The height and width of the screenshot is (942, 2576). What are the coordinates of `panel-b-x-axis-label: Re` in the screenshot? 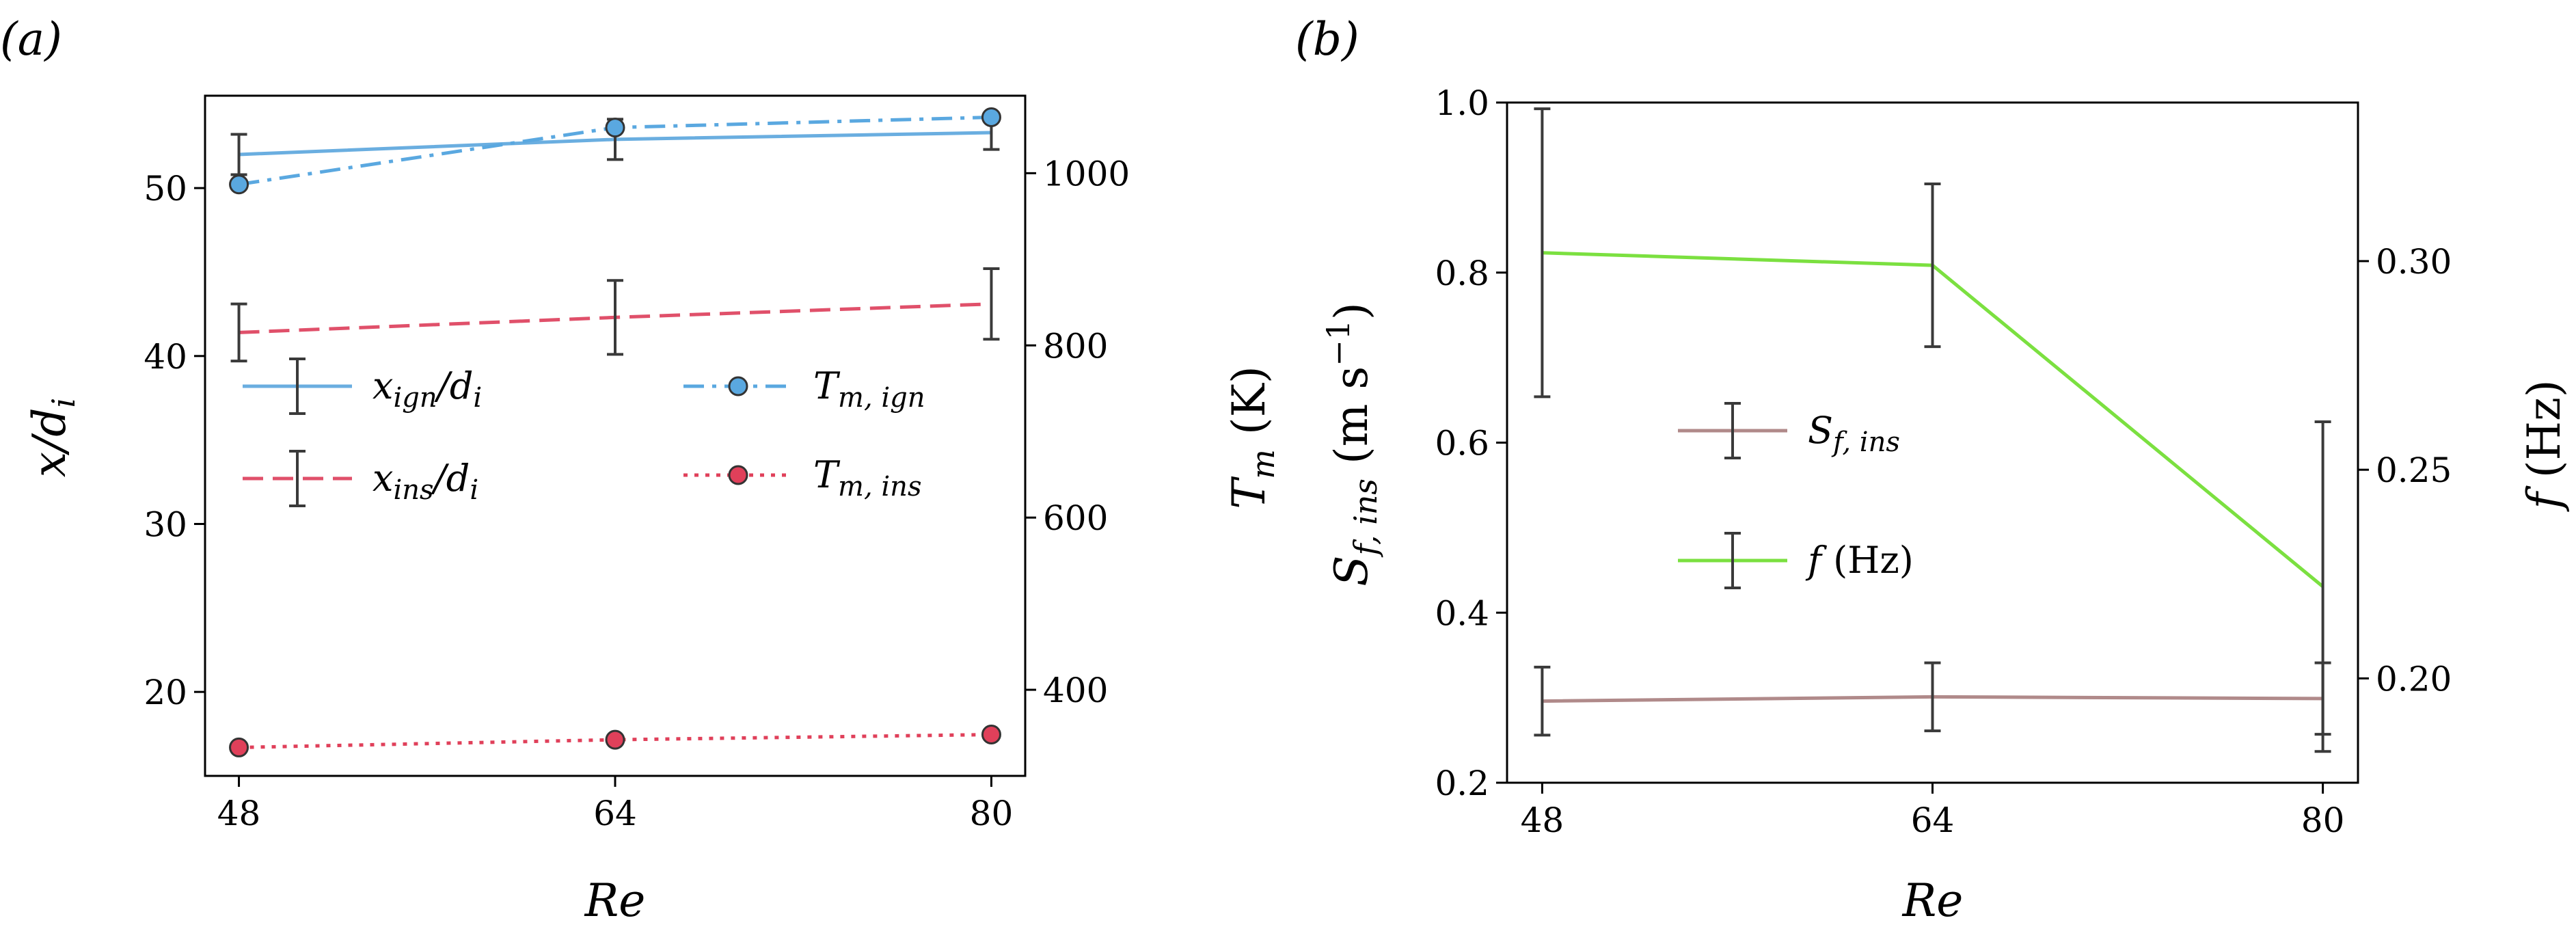 It's located at (1933, 900).